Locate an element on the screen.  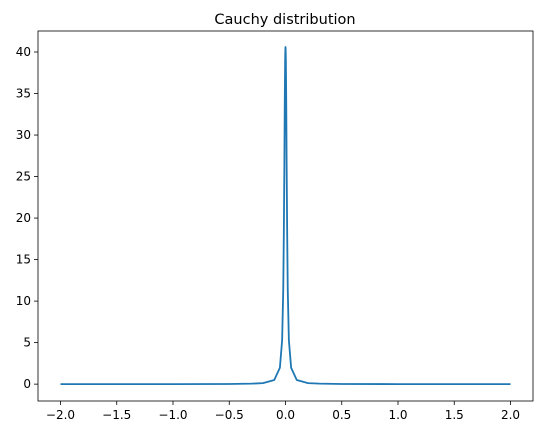
y-tick-label: 40 is located at coordinates (23, 52).